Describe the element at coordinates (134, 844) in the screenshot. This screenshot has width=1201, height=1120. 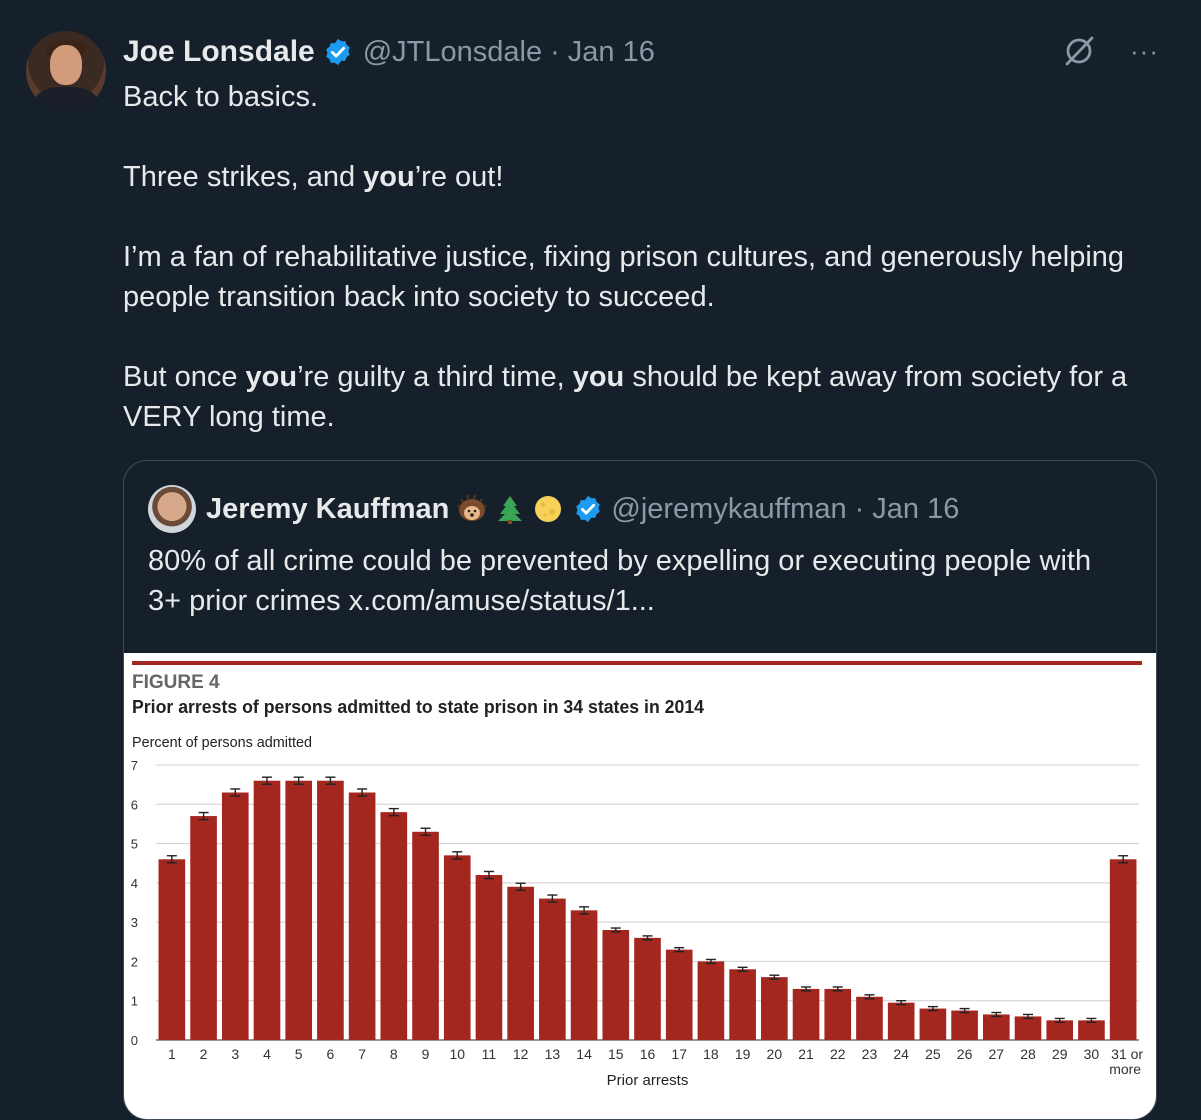
I see `y-tick-label: 5` at that location.